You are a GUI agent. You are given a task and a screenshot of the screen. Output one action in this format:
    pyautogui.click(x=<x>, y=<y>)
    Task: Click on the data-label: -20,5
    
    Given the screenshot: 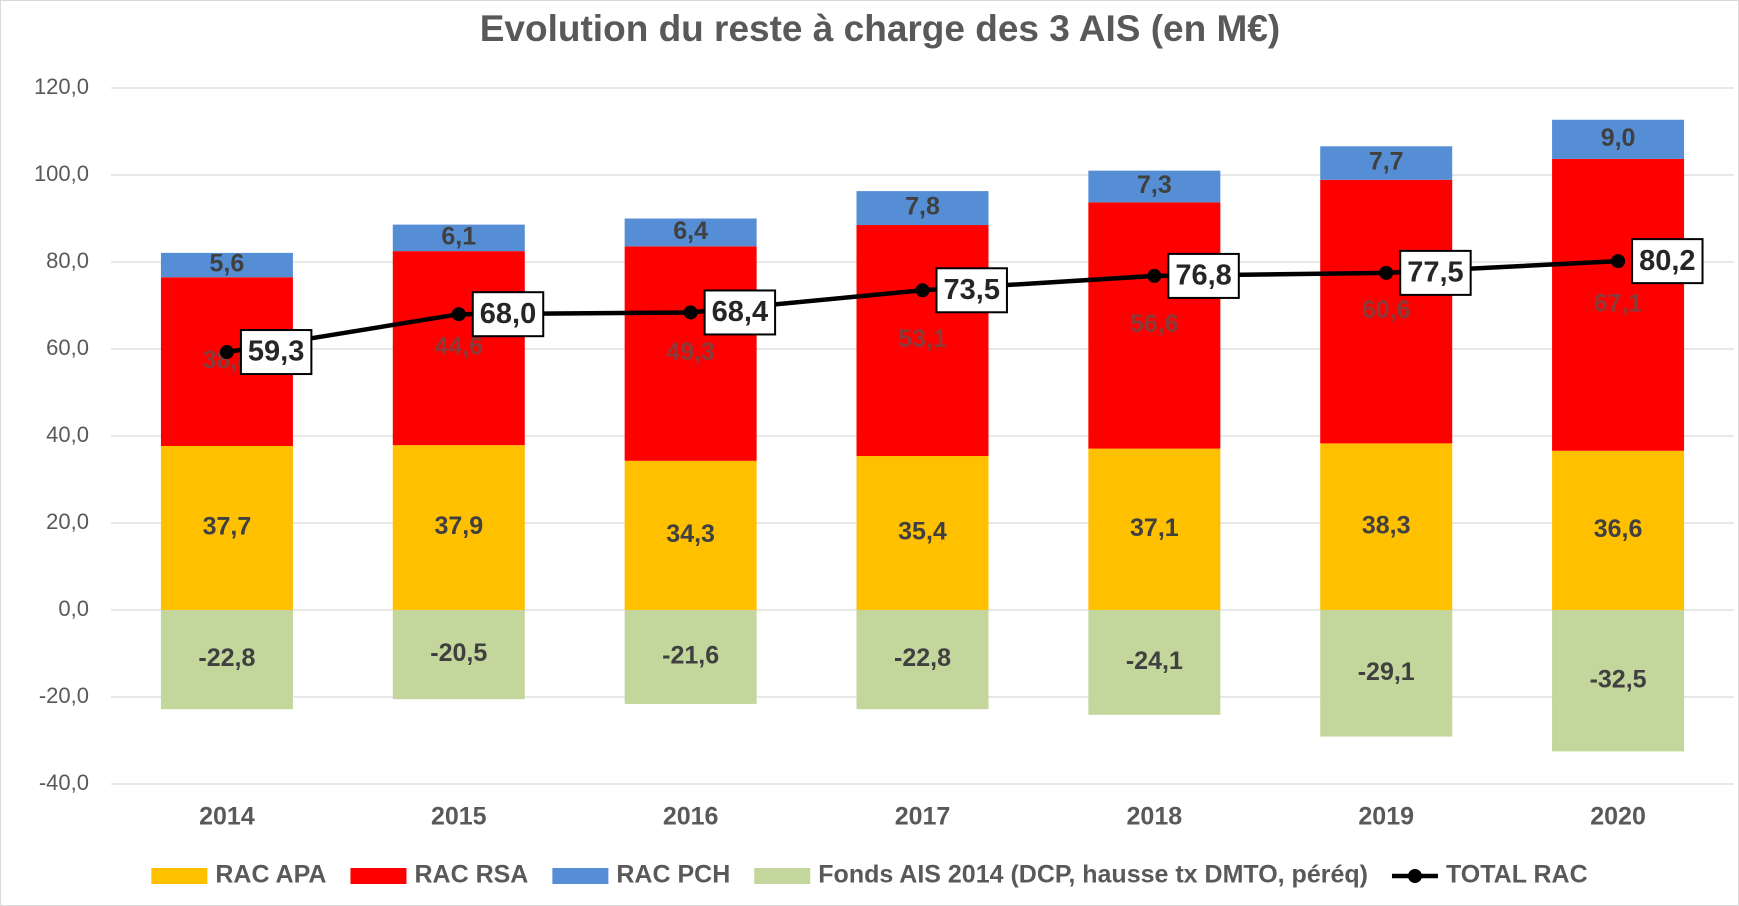 What is the action you would take?
    pyautogui.click(x=458, y=653)
    